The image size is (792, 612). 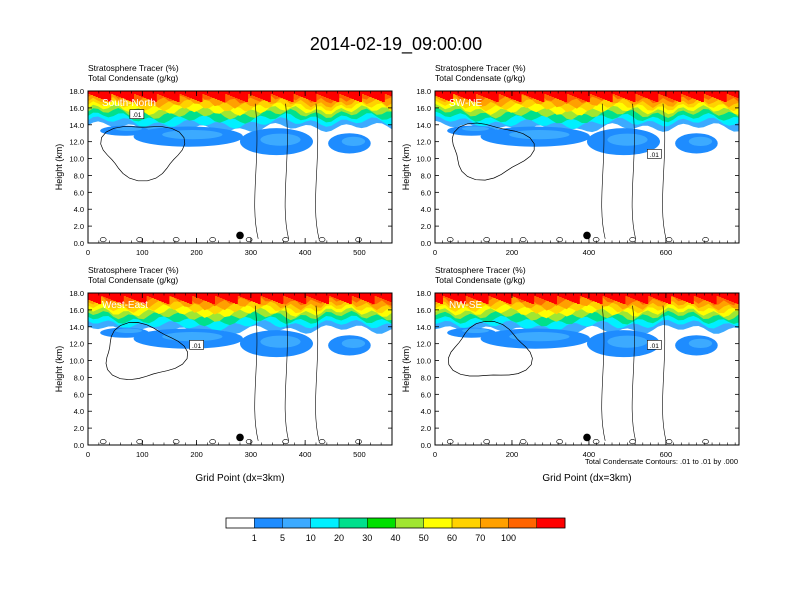 What do you see at coordinates (367, 538) in the screenshot?
I see `colorbar-label: 30` at bounding box center [367, 538].